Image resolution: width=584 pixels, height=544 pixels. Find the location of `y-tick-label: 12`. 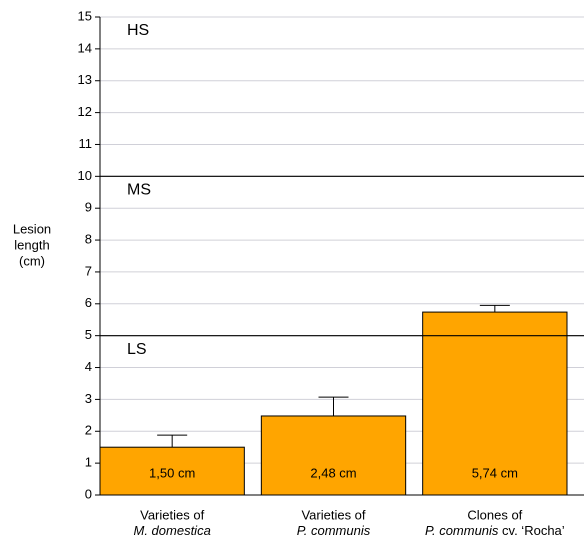

y-tick-label: 12 is located at coordinates (85, 111).